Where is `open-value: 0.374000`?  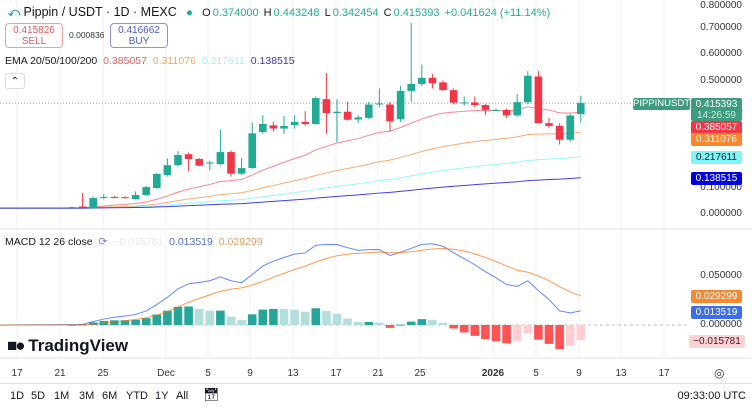
open-value: 0.374000 is located at coordinates (235, 13).